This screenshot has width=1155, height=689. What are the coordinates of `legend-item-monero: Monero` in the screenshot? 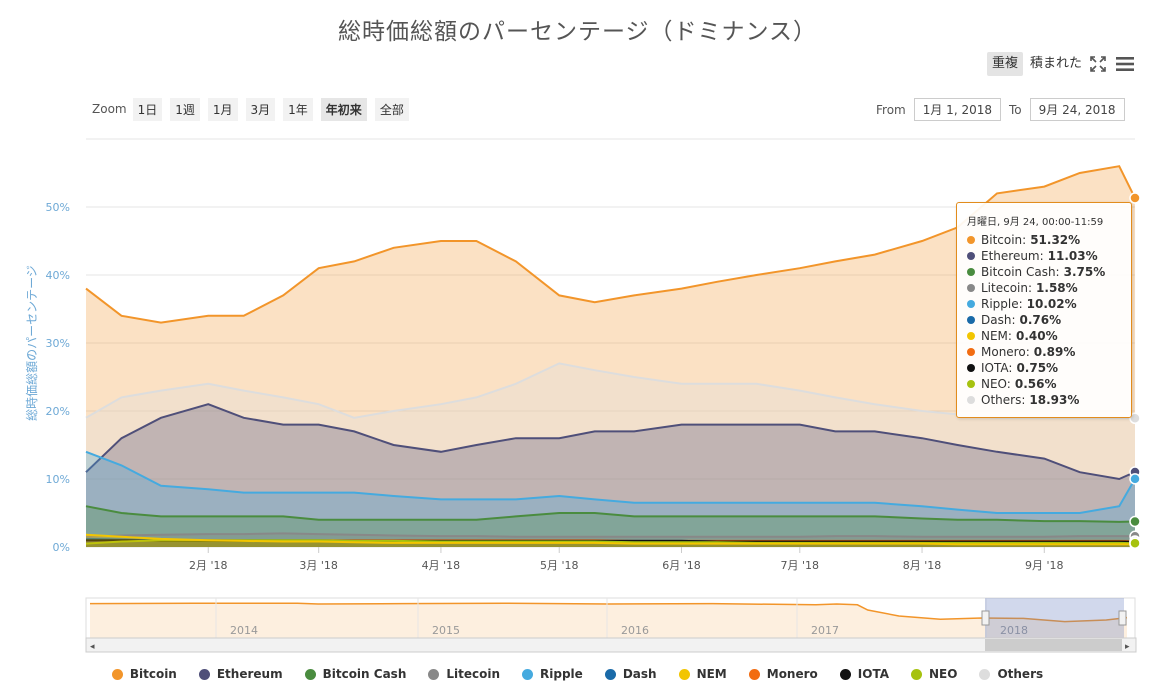 It's located at (783, 674).